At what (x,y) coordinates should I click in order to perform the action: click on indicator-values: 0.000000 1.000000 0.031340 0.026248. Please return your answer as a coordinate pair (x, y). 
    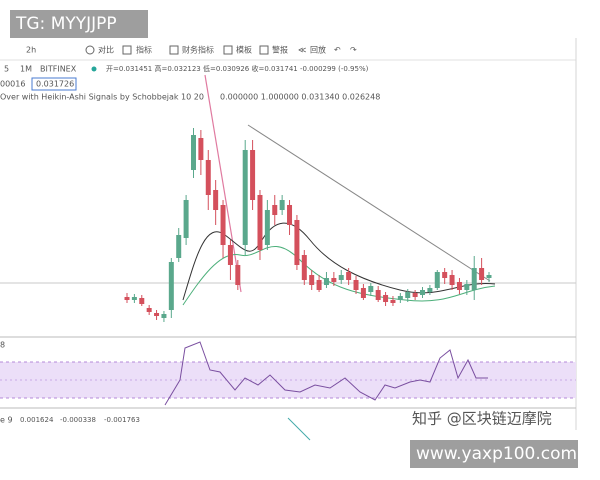
    Looking at the image, I should click on (300, 97).